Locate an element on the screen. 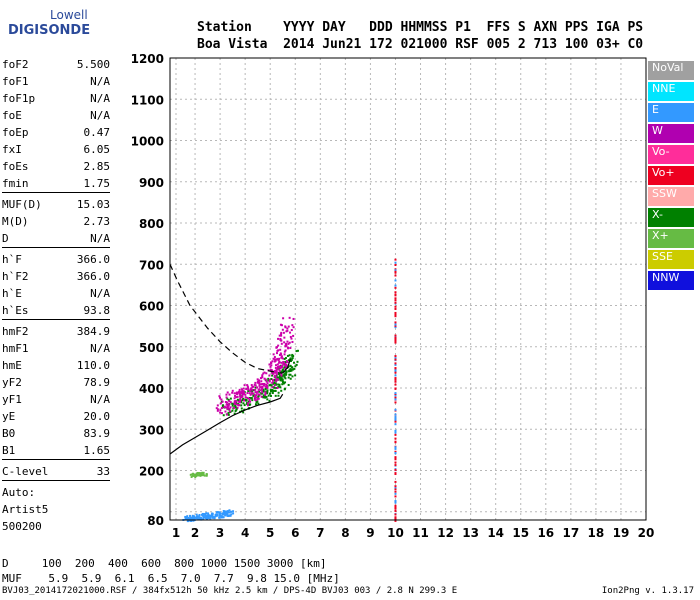 This screenshot has height=600, width=700. param-label: foEp is located at coordinates (15, 132).